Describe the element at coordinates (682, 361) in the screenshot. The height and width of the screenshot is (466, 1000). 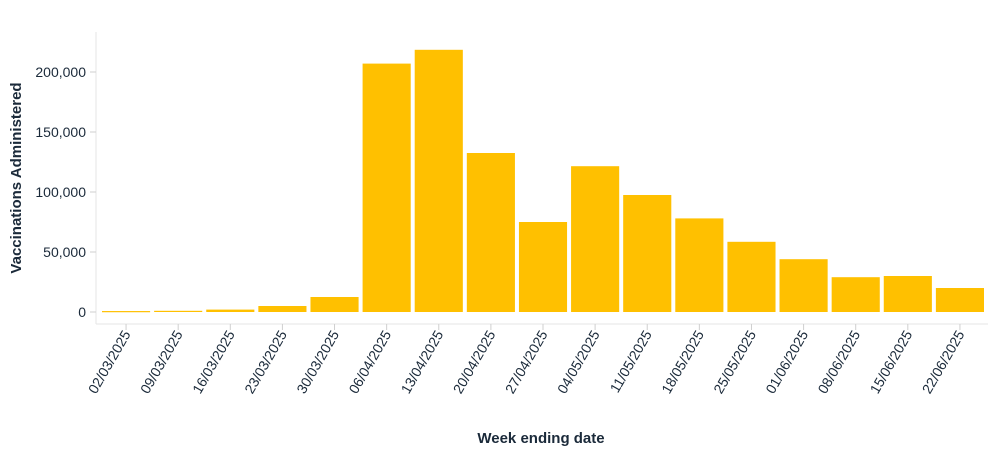
I see `x-tick-label: 18/05/2025` at that location.